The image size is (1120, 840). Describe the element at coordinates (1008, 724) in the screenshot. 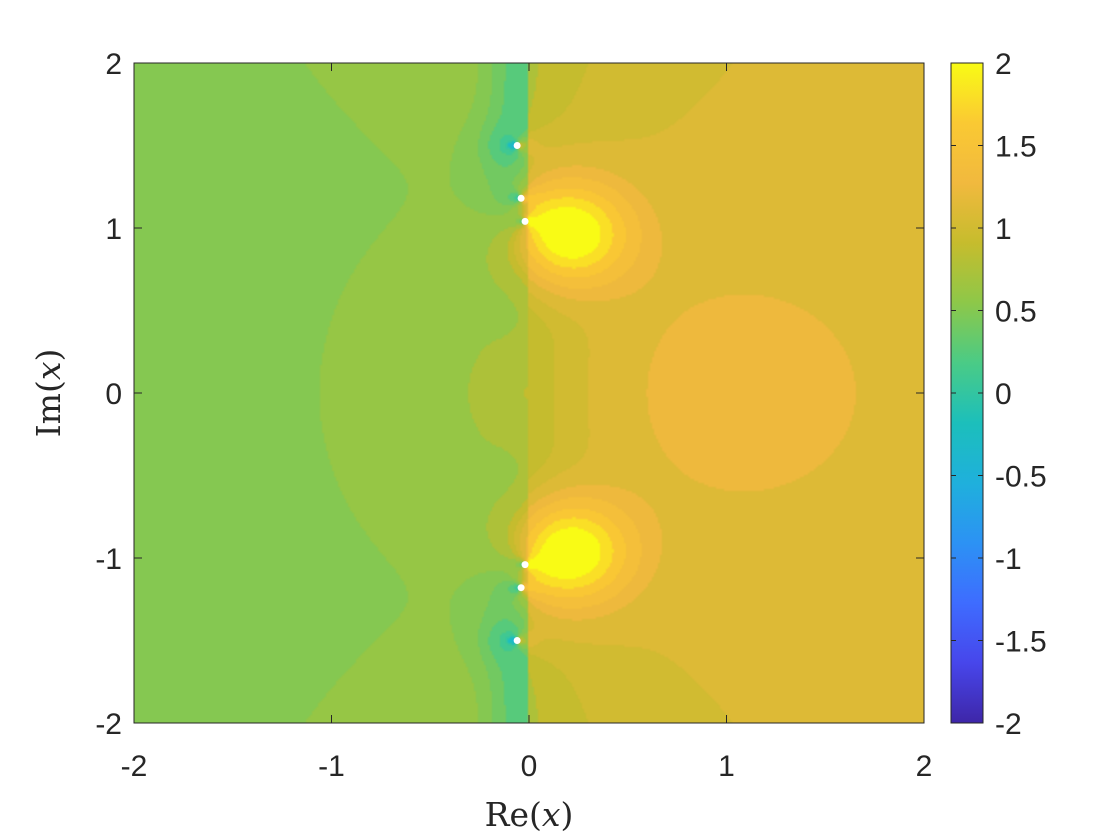

I see `colorbar-tick-label: -2` at that location.